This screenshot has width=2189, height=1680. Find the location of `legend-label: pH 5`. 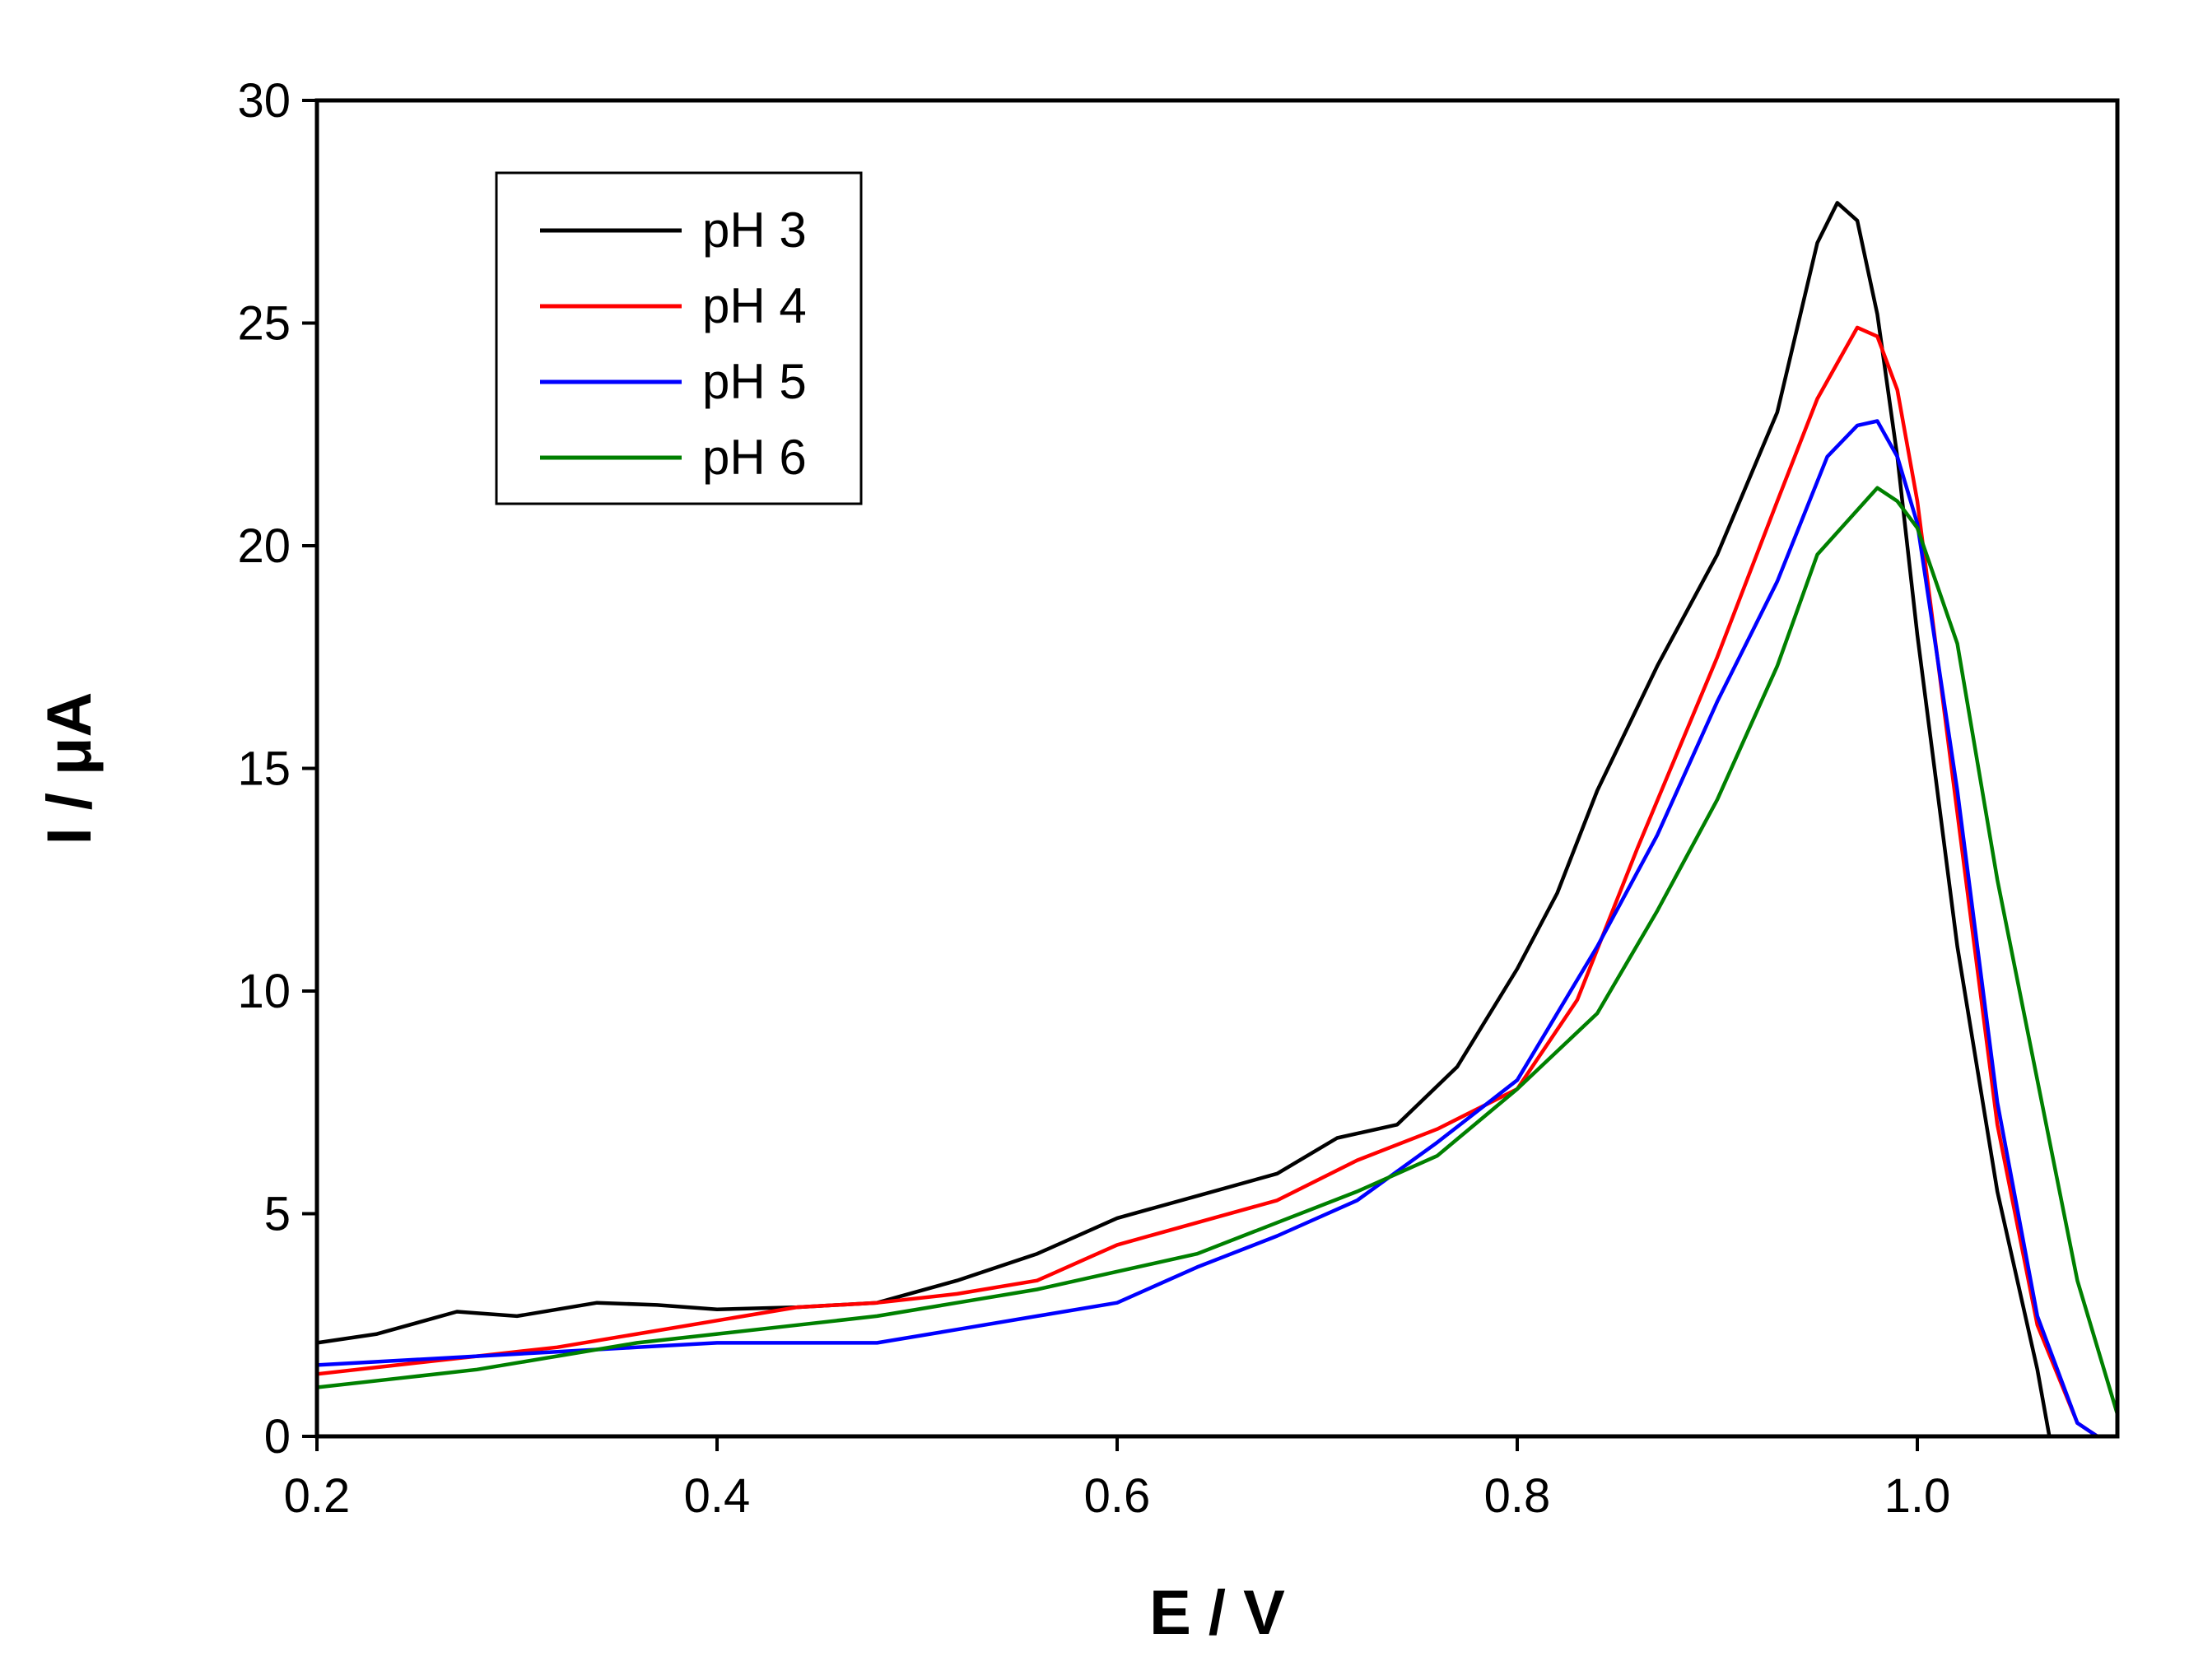

legend-label: pH 5 is located at coordinates (754, 381).